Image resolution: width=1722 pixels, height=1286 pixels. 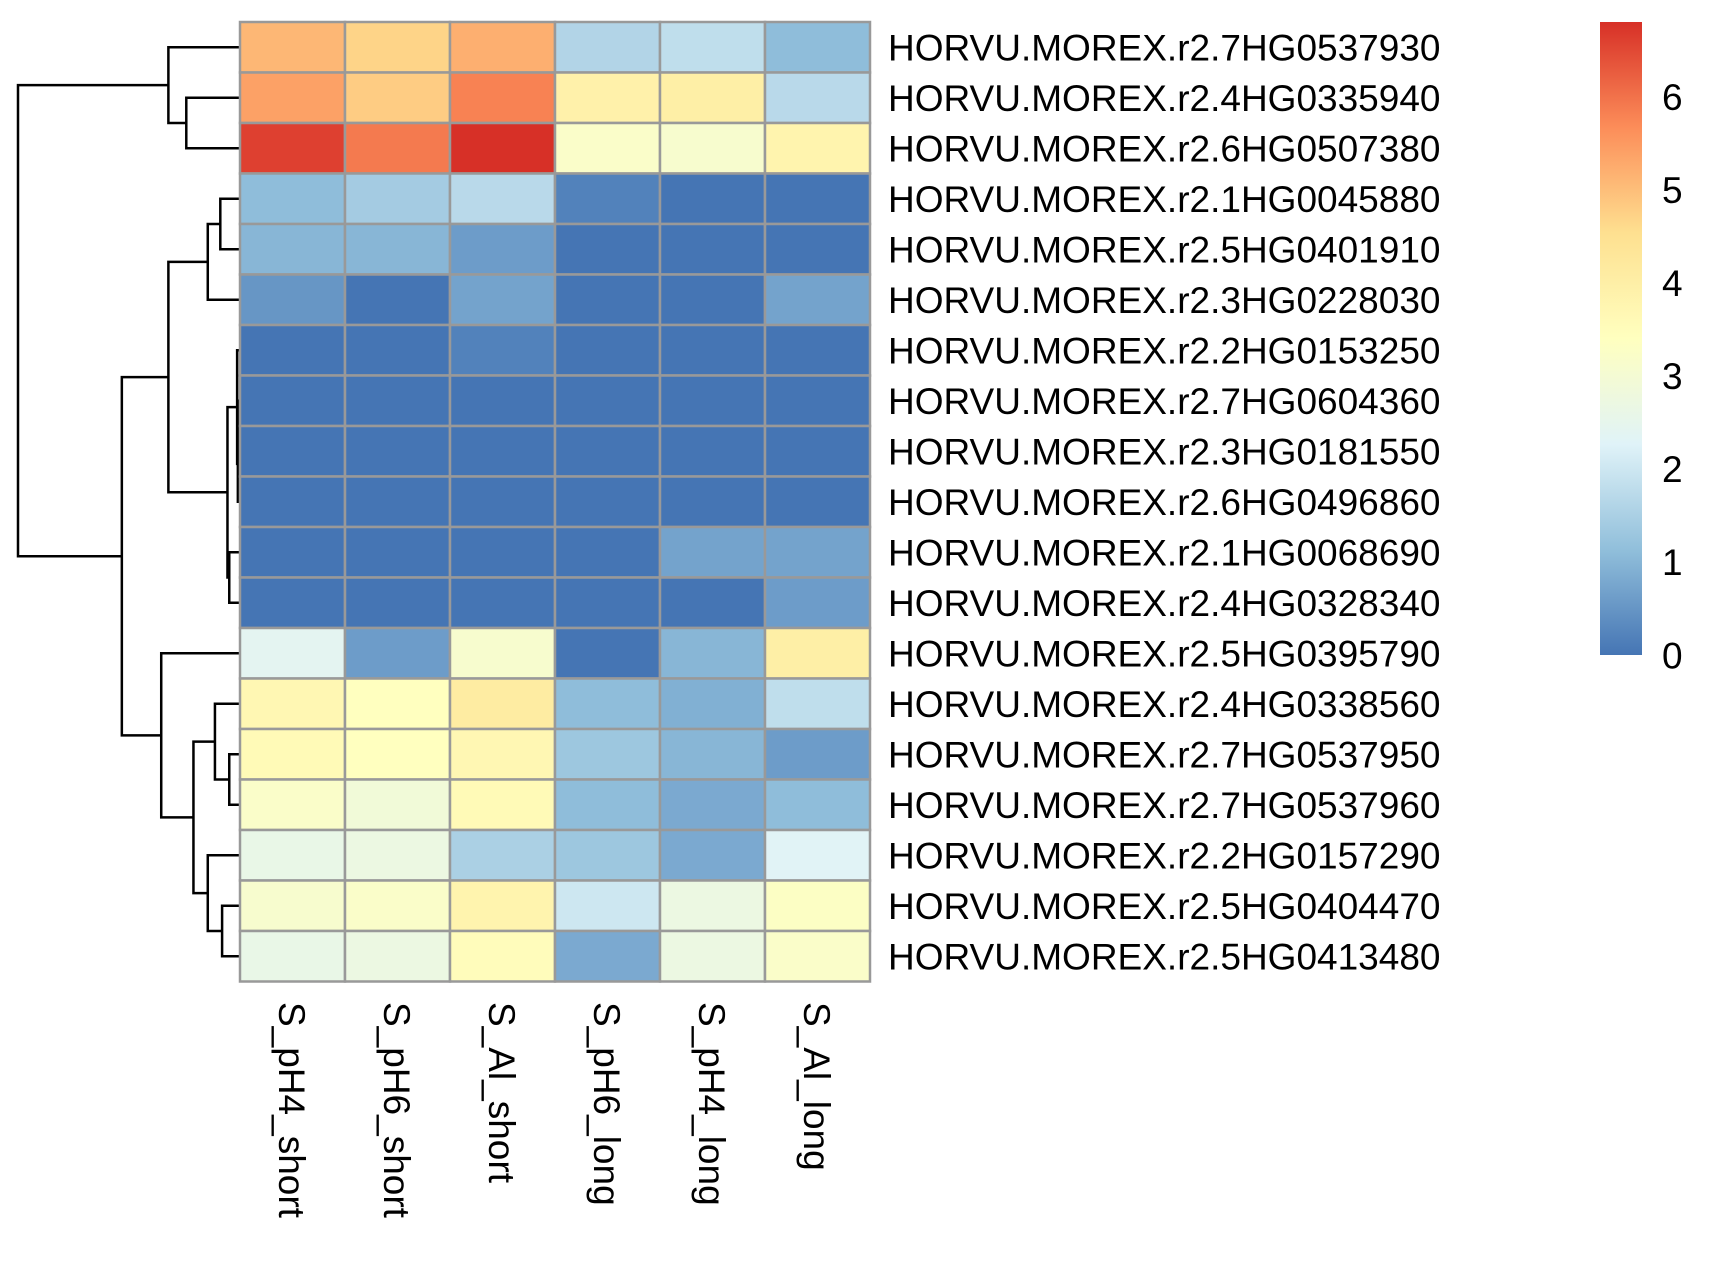 What do you see at coordinates (1164, 654) in the screenshot?
I see `row-label: HORVU.MOREX.r2.5HG0395790` at bounding box center [1164, 654].